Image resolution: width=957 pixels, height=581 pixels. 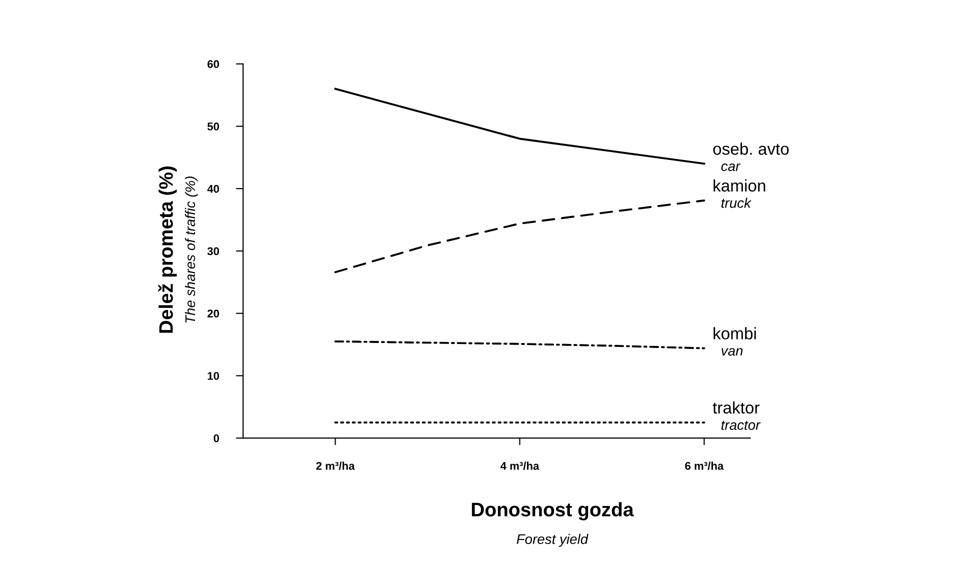 What do you see at coordinates (178, 249) in the screenshot?
I see `y-axis-title: Delež prometa (%) The shares of traffic (%)` at bounding box center [178, 249].